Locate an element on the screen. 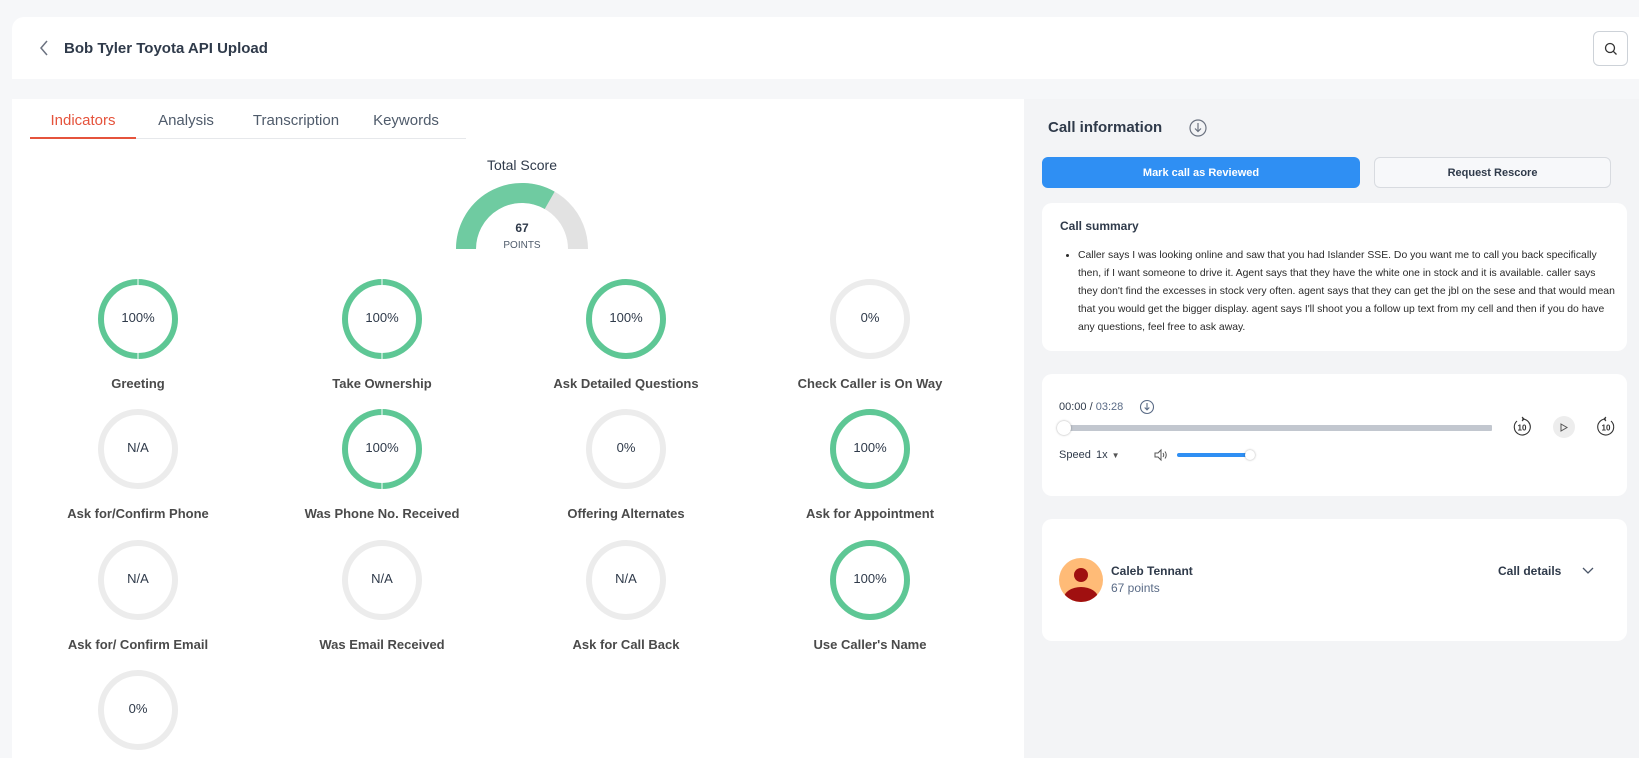  indicator-unlabeled: 0% is located at coordinates (138, 713).